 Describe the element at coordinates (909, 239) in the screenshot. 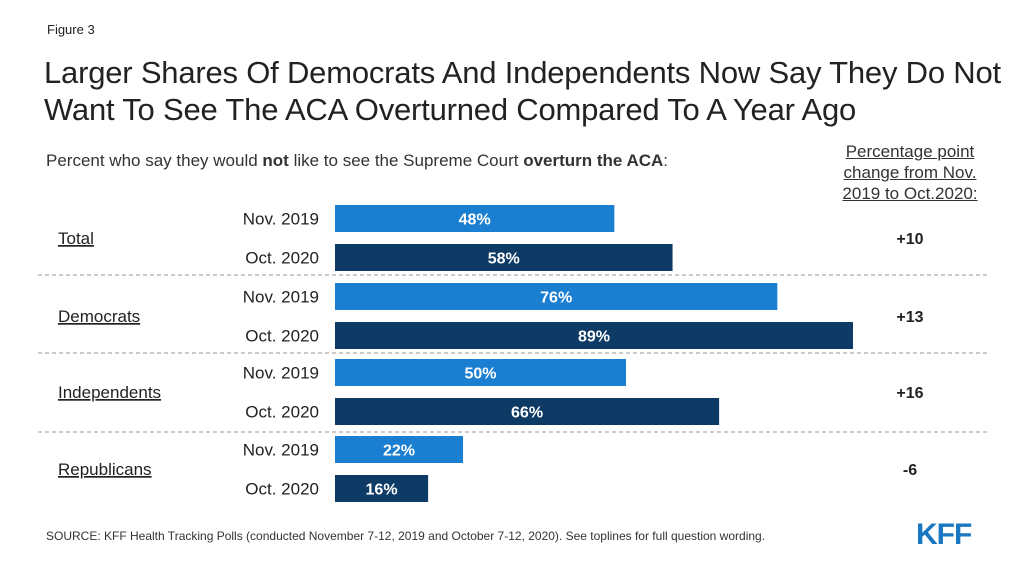

I see `change-value-total: +10` at that location.